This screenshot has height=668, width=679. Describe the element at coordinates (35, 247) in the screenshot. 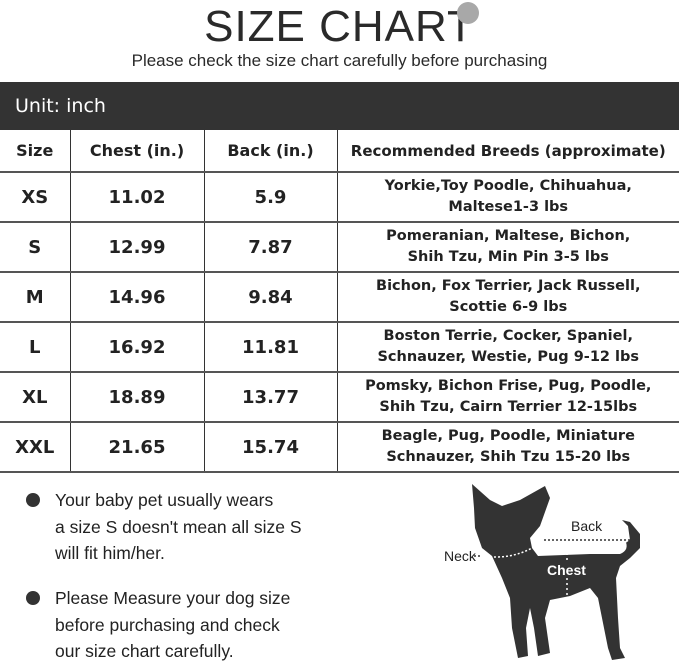

I see `size-cell: S` at that location.